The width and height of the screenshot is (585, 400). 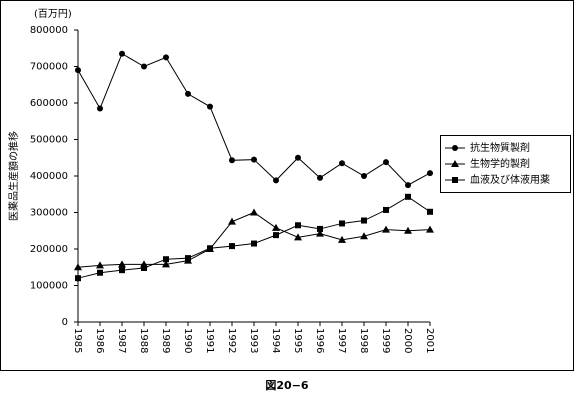 What do you see at coordinates (275, 340) in the screenshot?
I see `x-tick-label: 1994` at bounding box center [275, 340].